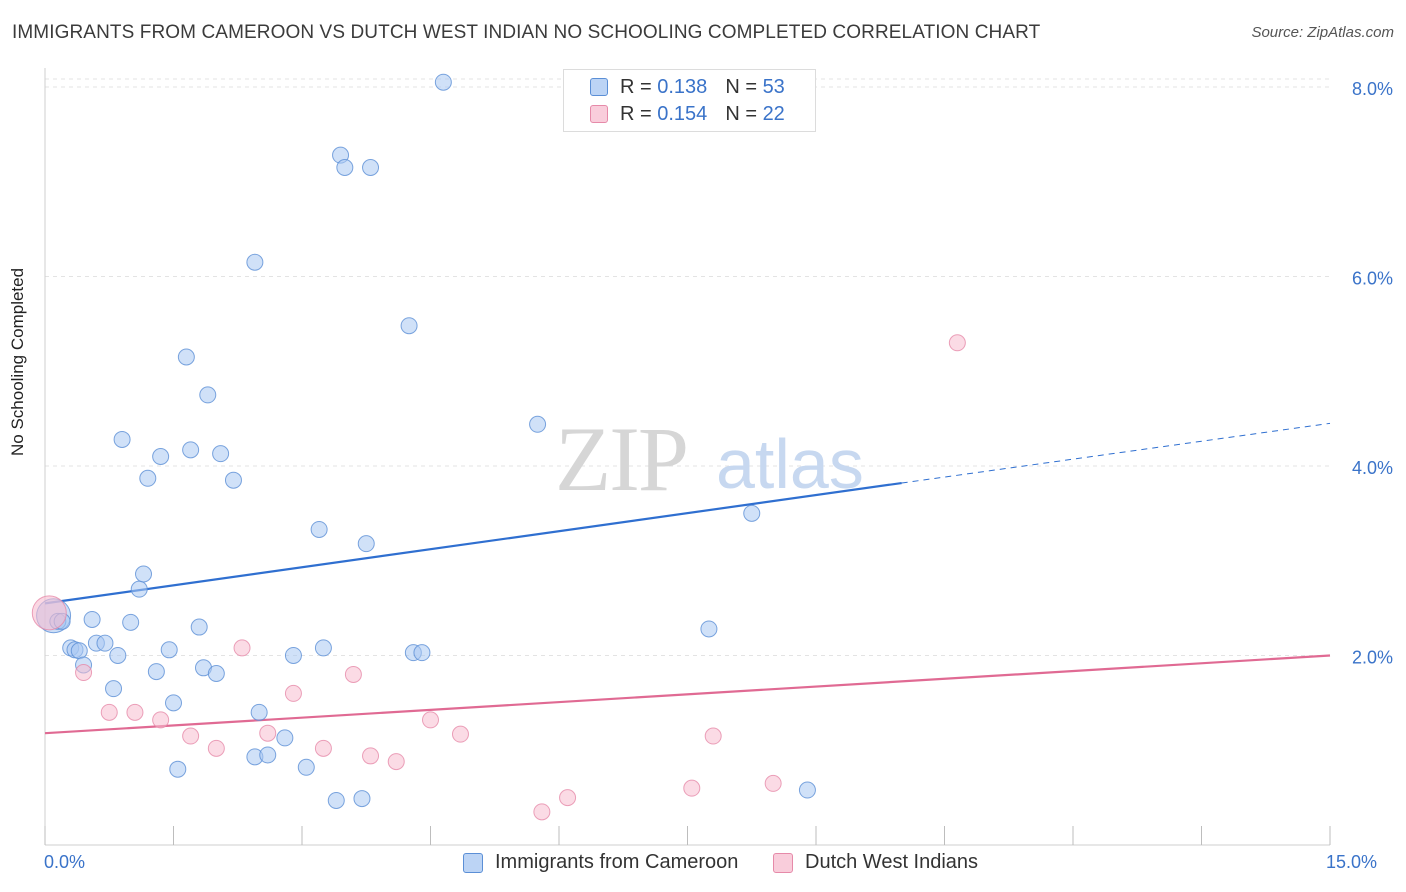  Describe the element at coordinates (709, 459) in the screenshot. I see `watermark: ZIP atlas` at that location.